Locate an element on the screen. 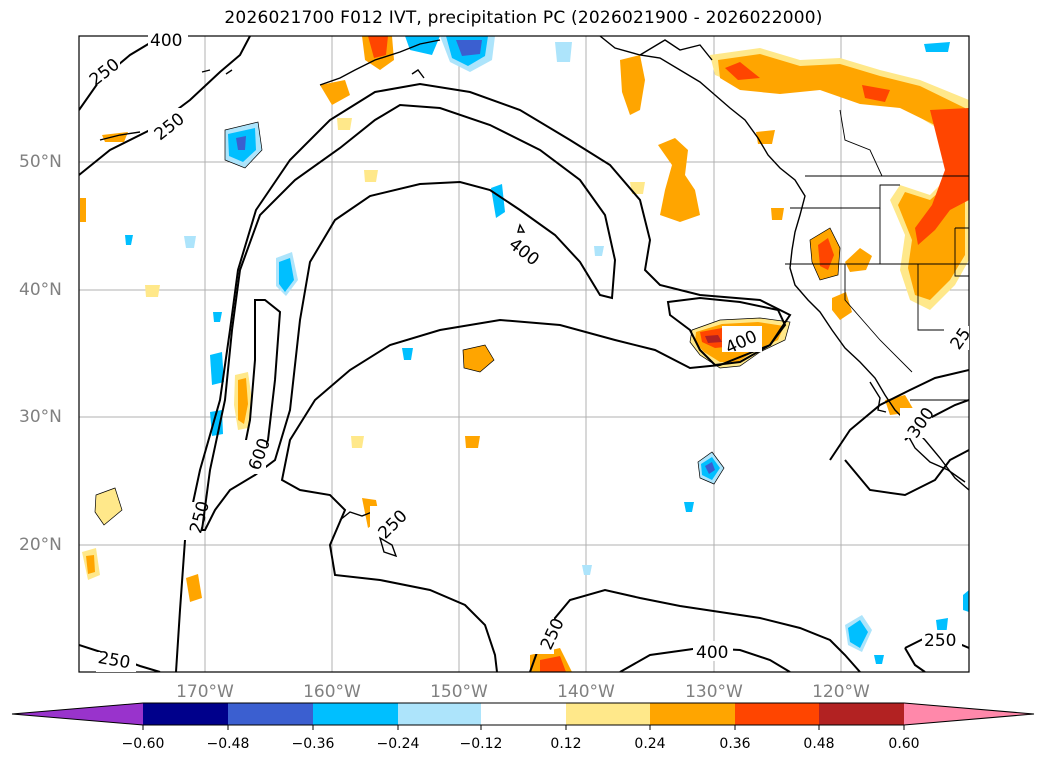 The width and height of the screenshot is (1047, 765). lat-label: 40°N is located at coordinates (40, 290).